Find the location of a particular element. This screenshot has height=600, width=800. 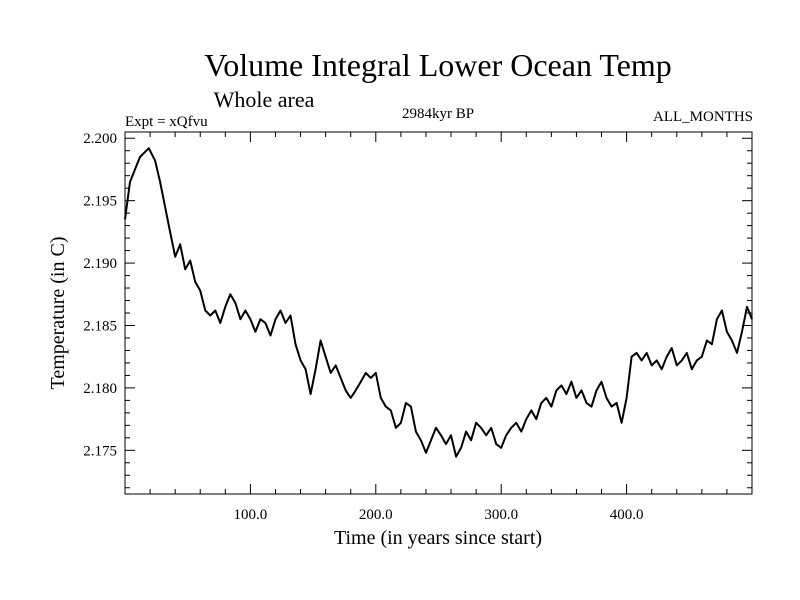

x-tick-label: 200.0 is located at coordinates (376, 515).